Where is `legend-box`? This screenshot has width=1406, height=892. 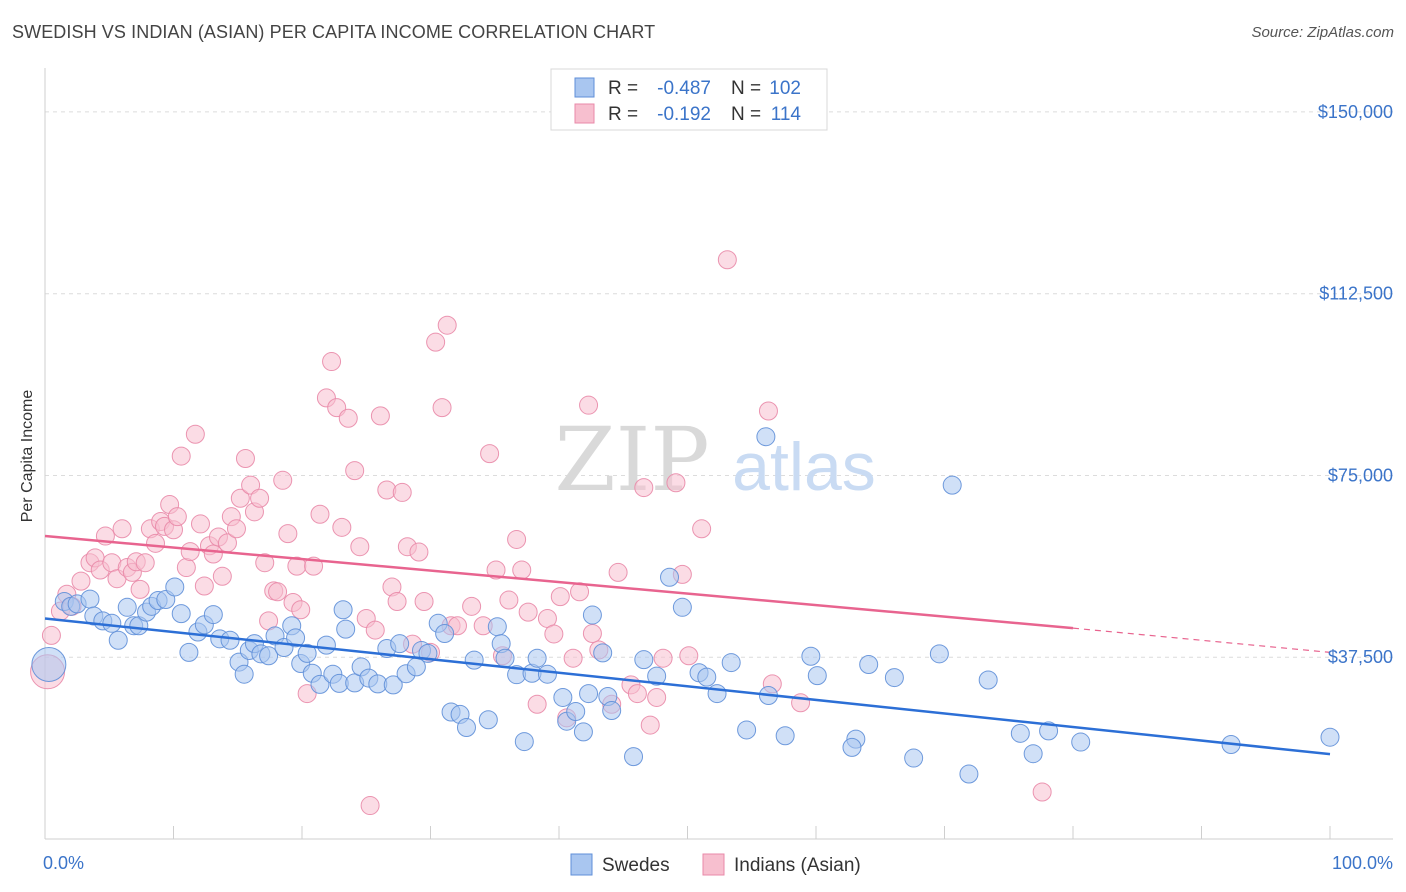
legend-box is located at coordinates (689, 99).